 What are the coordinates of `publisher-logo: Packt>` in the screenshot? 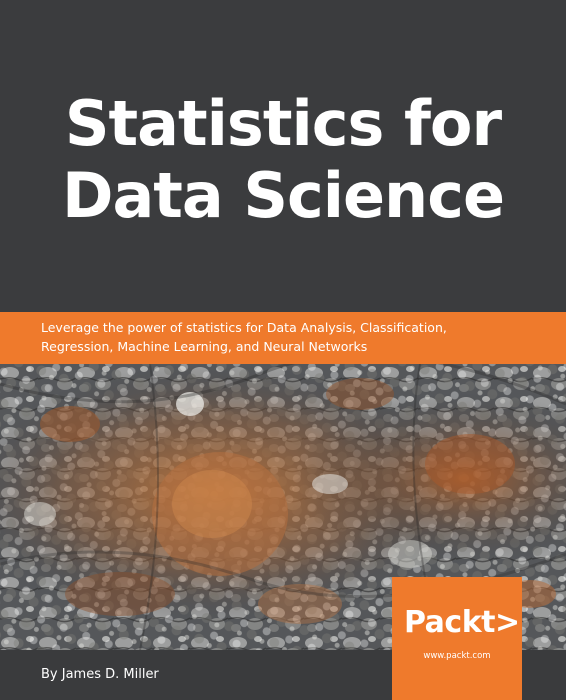 It's located at (462, 622).